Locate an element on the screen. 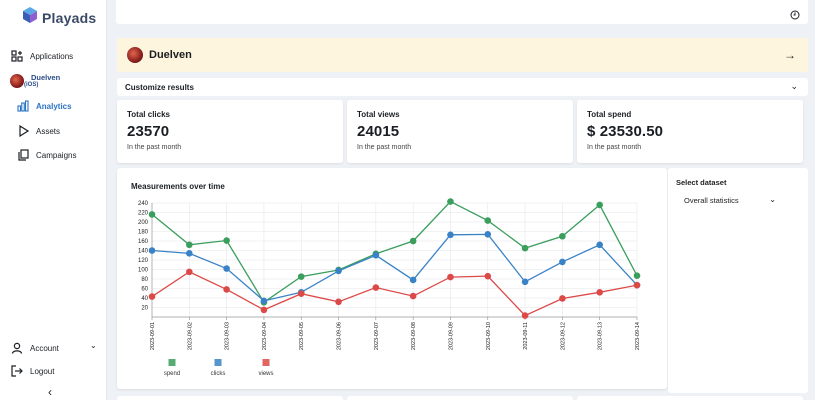 This screenshot has width=815, height=400. dataset-panel: Select dataset Overall statistics ⌄ is located at coordinates (738, 280).